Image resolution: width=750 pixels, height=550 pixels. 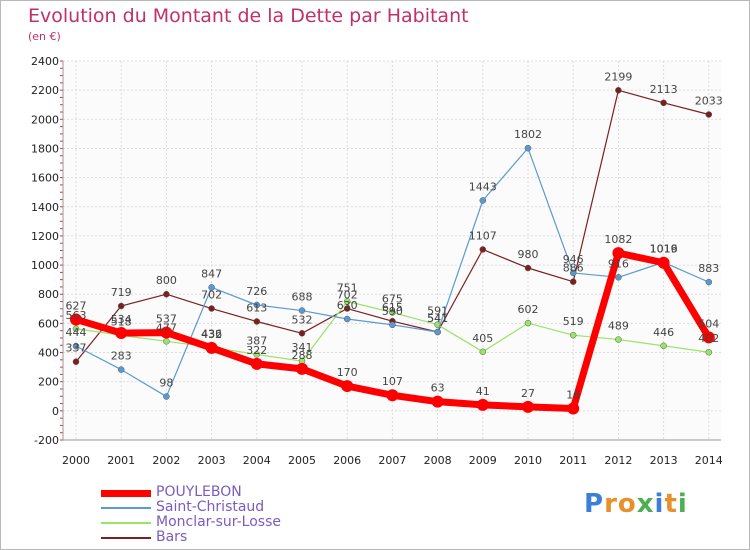 What do you see at coordinates (573, 259) in the screenshot?
I see `data-label: 946` at bounding box center [573, 259].